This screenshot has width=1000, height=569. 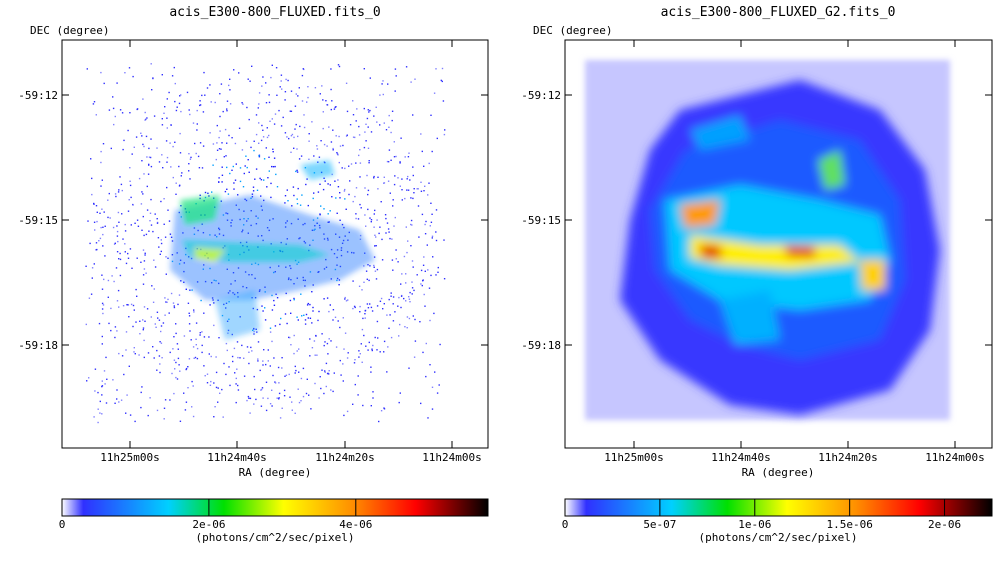 What do you see at coordinates (659, 524) in the screenshot?
I see `colorbar-tick-label: 5e-07` at bounding box center [659, 524].